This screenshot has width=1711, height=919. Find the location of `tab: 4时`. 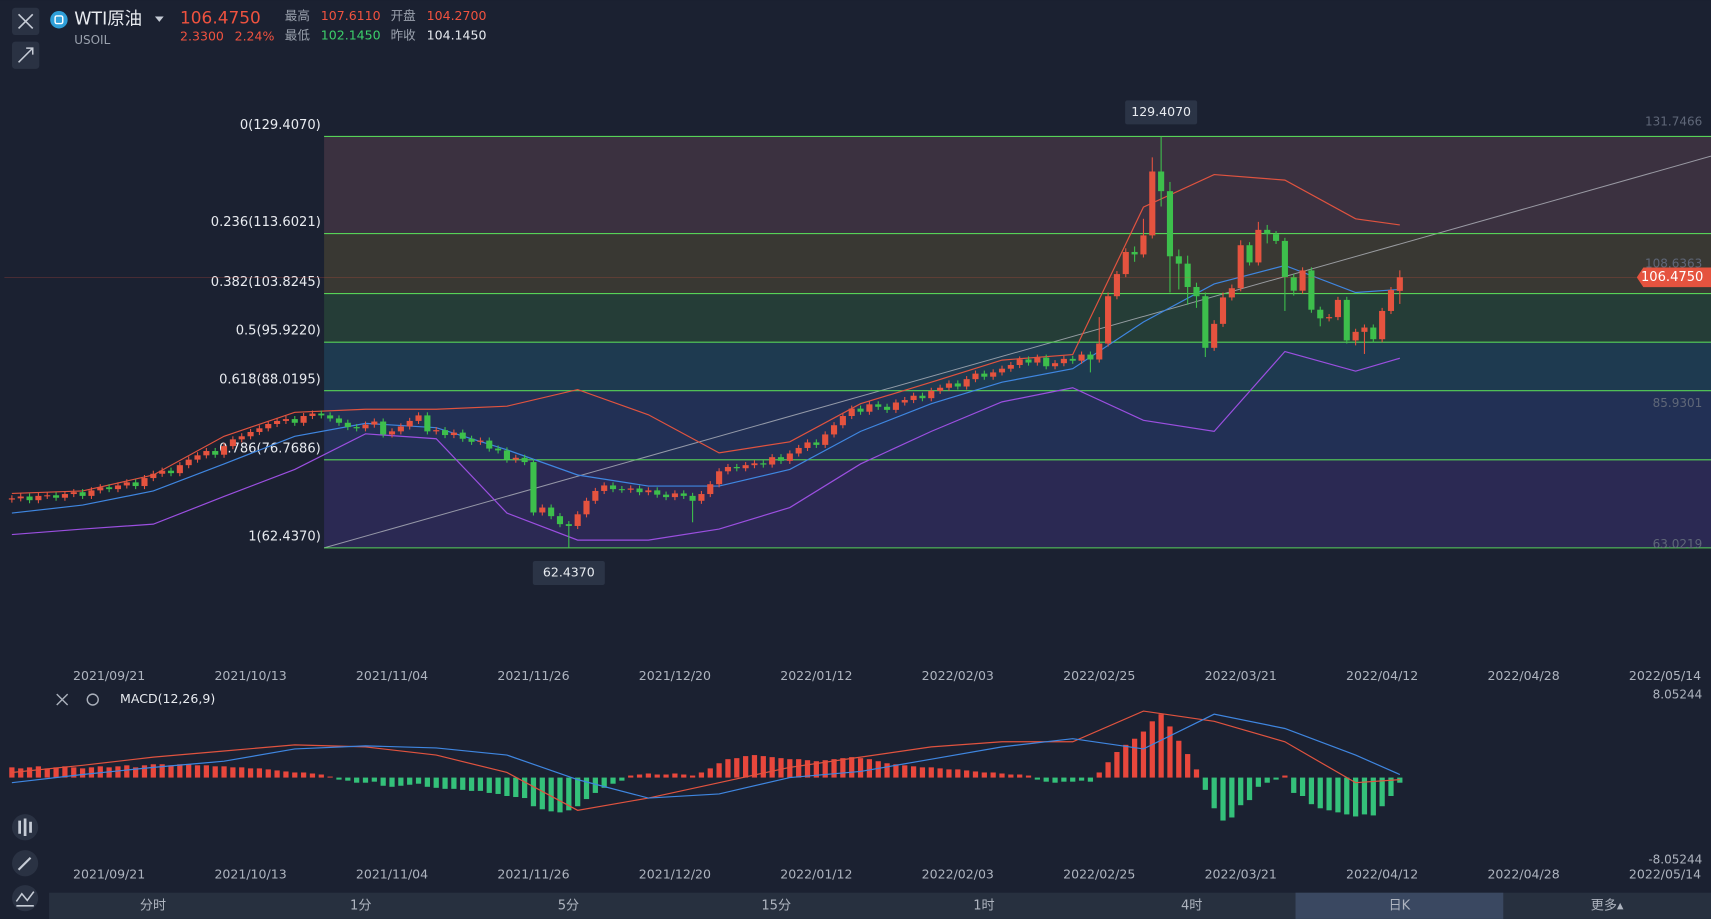

tab: 4时 is located at coordinates (1191, 905).